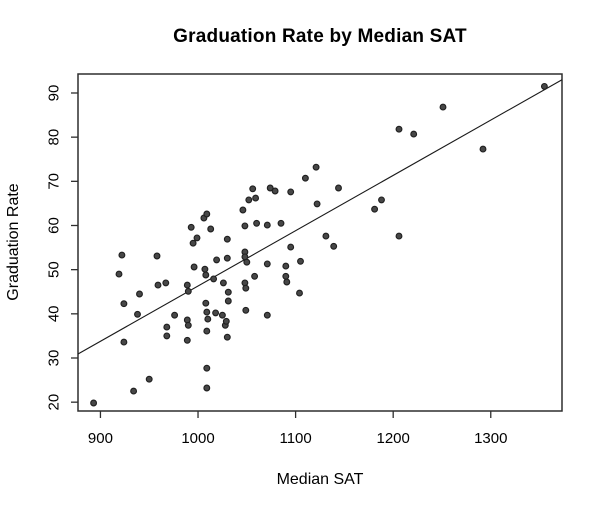  Describe the element at coordinates (320, 36) in the screenshot. I see `chart-title: Graduation Rate by Median SAT` at that location.